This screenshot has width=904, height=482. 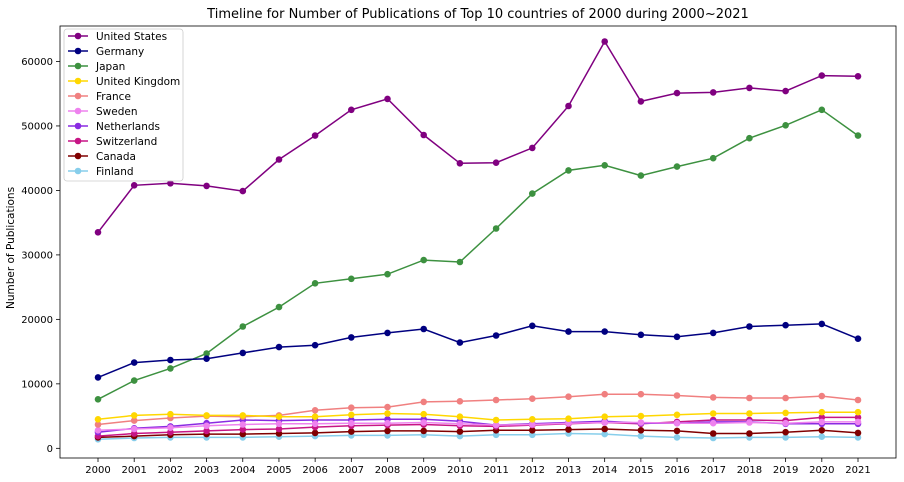 I want to click on legend-label: Switzerland, so click(x=126, y=142).